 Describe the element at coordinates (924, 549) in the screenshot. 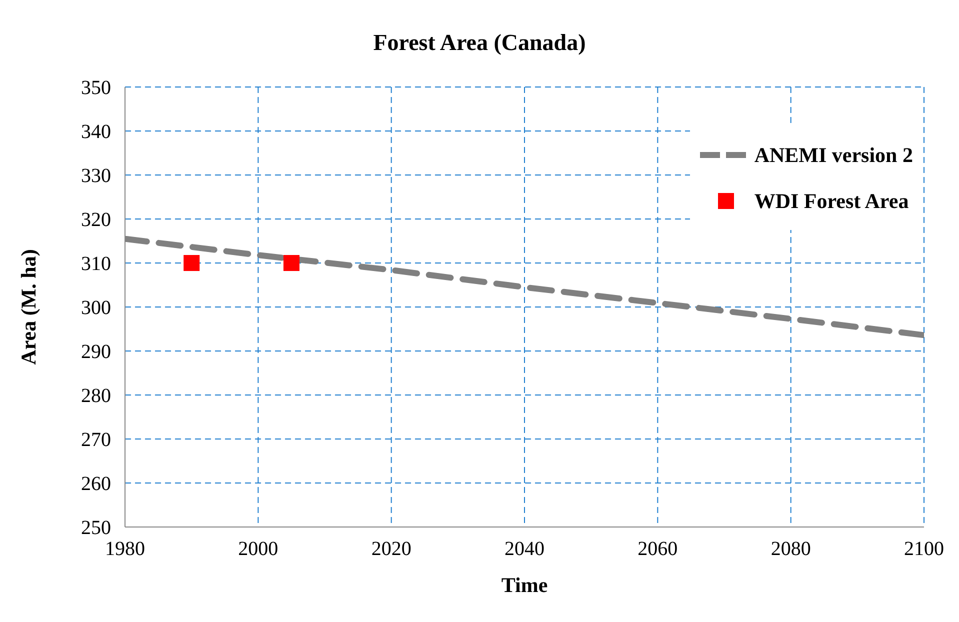

I see `x-tick-label: 2100` at that location.